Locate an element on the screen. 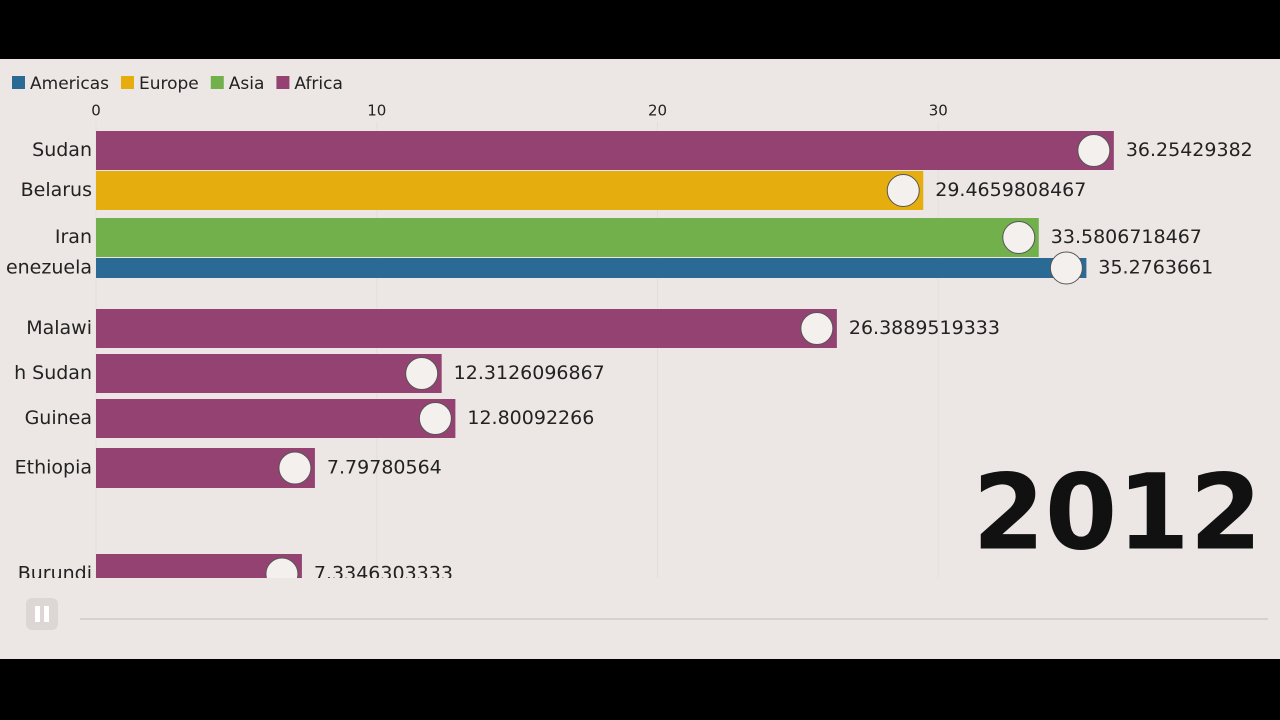 The width and height of the screenshot is (1280, 720). bar-label: Iran is located at coordinates (73, 237).